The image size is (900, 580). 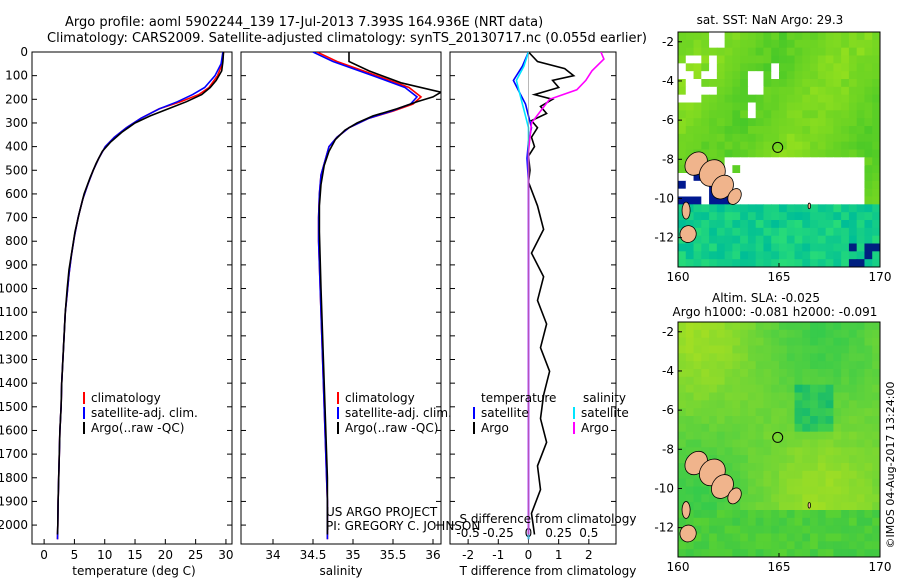 What do you see at coordinates (688, 234) in the screenshot?
I see `island` at bounding box center [688, 234].